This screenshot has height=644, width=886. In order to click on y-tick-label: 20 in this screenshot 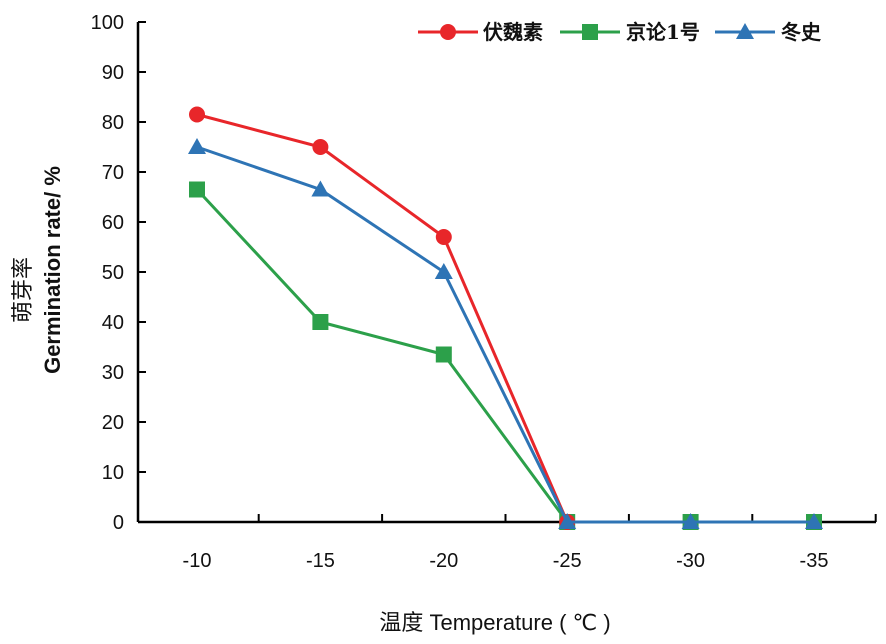, I will do `click(113, 423)`.